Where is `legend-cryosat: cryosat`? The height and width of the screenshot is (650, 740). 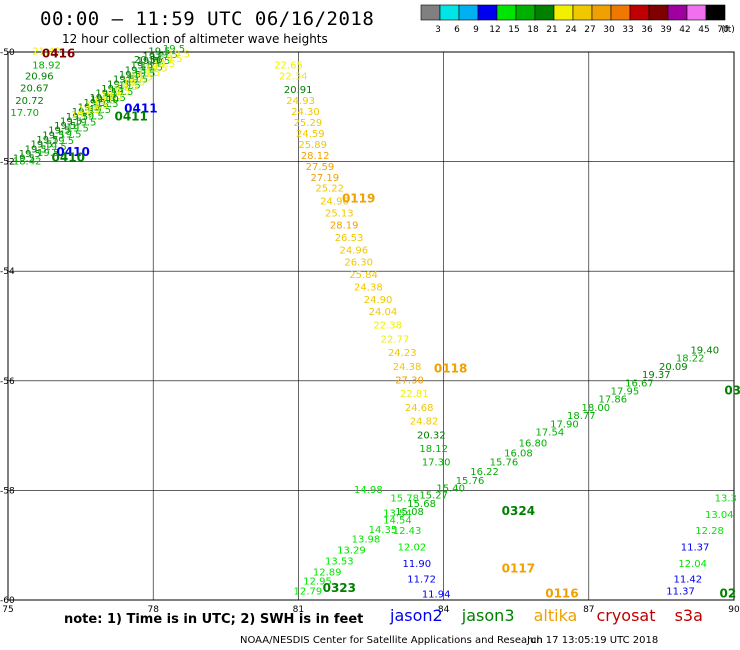
legend-cryosat: cryosat is located at coordinates (626, 615).